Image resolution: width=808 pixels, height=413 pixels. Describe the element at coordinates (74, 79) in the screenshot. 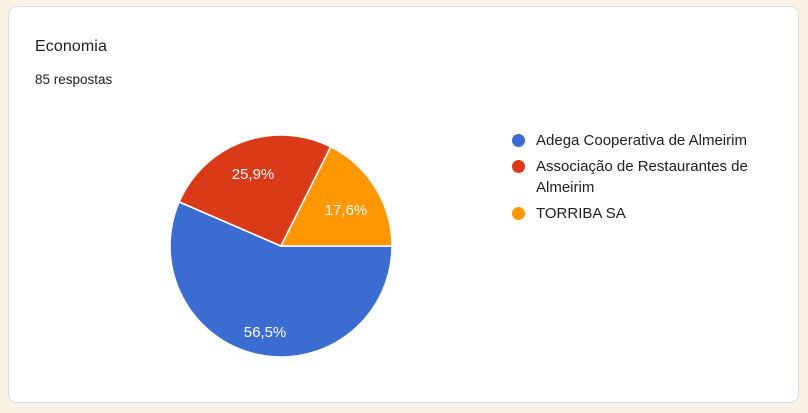

I see `response-count: 85 respostas` at that location.